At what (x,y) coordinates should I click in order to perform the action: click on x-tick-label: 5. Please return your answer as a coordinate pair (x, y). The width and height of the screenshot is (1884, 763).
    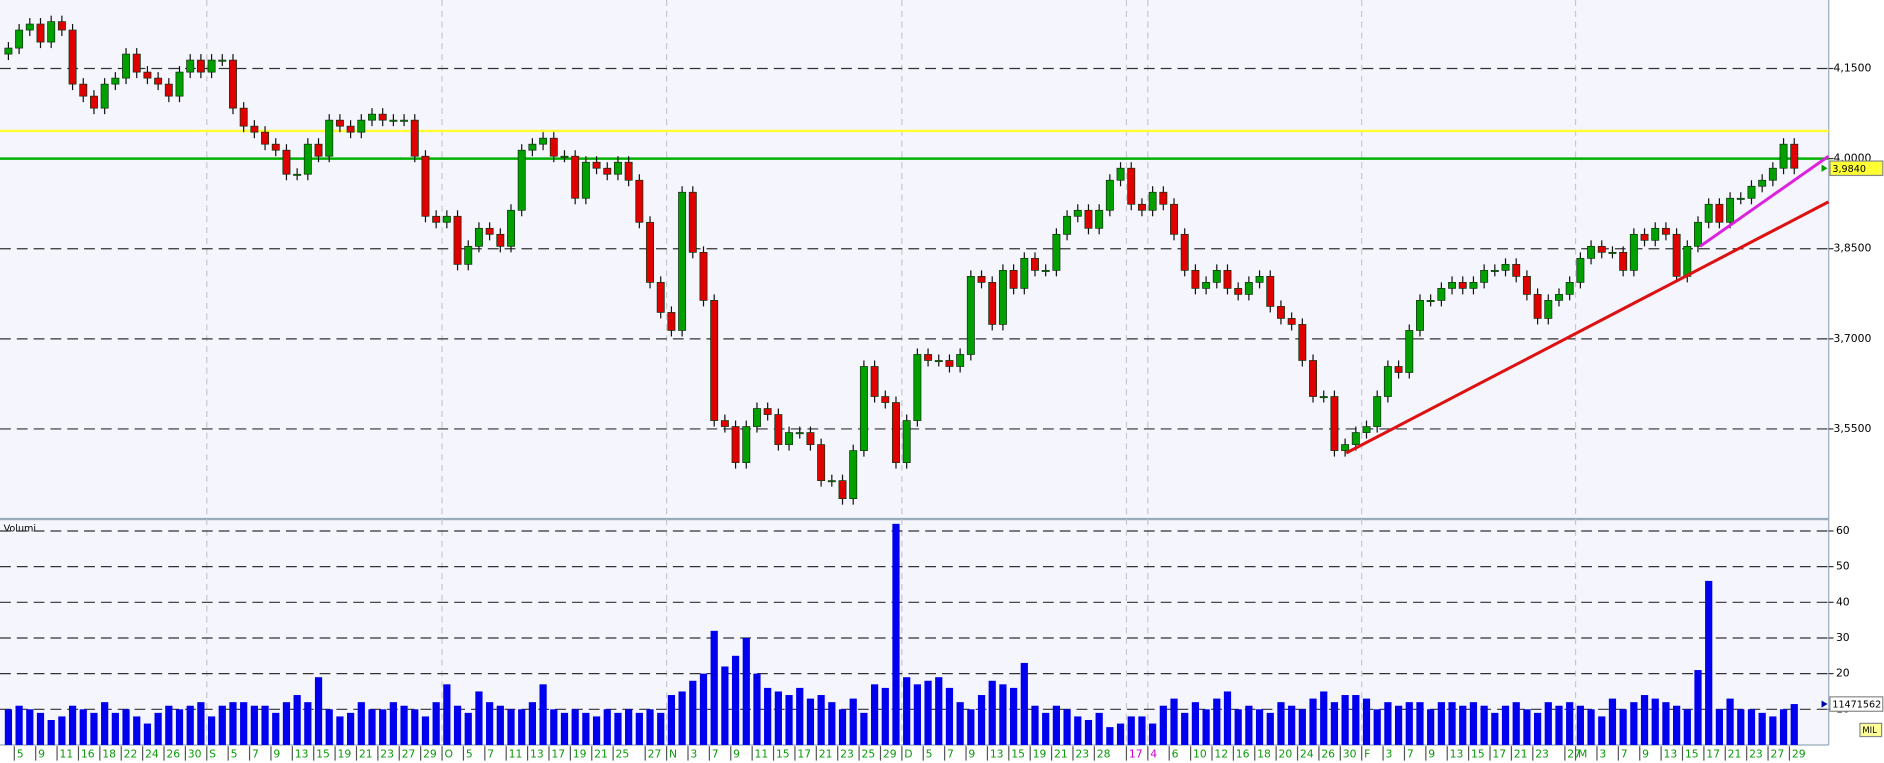
    Looking at the image, I should click on (234, 754).